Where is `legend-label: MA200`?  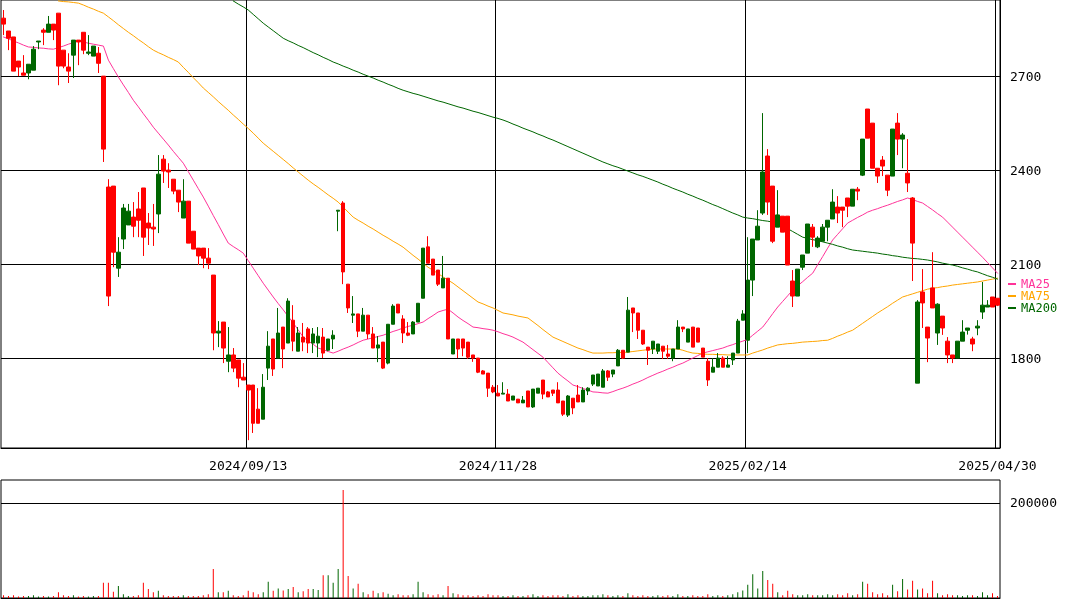 legend-label: MA200 is located at coordinates (1039, 308).